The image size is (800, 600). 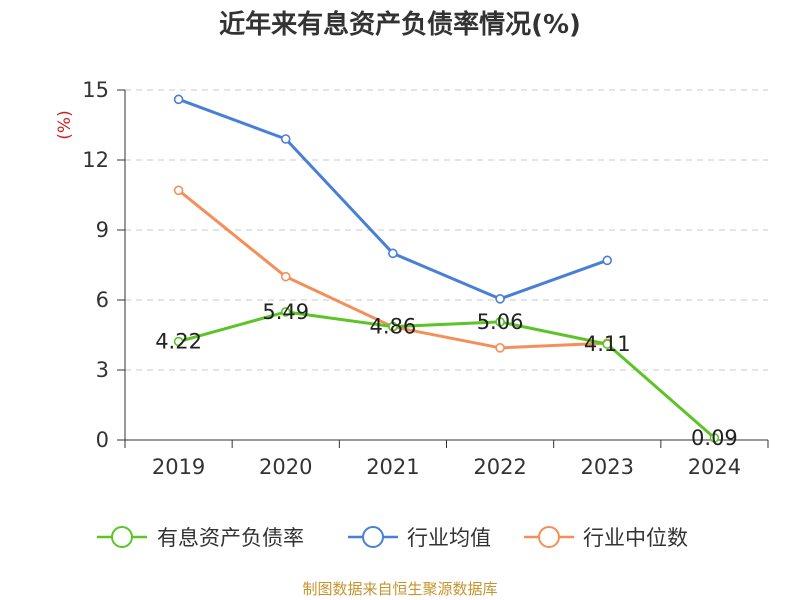 I want to click on data-label: 4.22, so click(x=178, y=342).